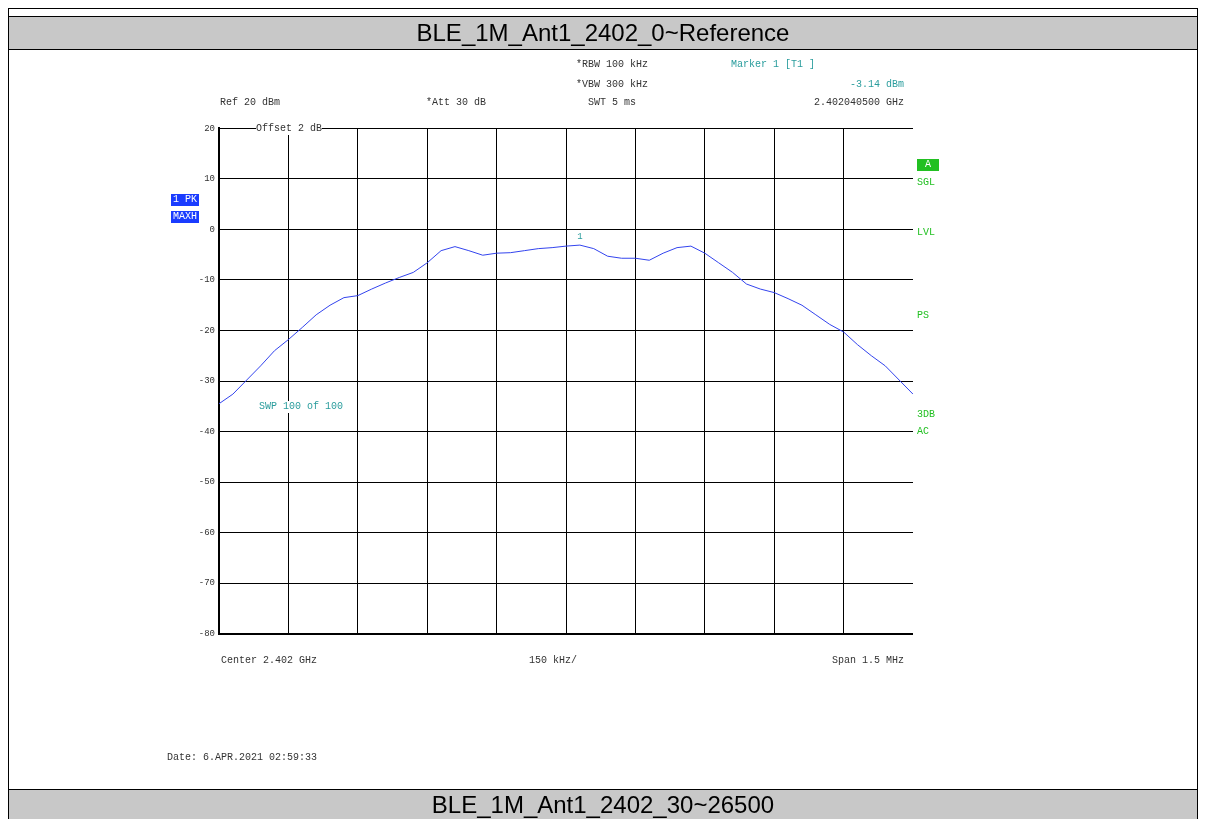 This screenshot has height=819, width=1206. What do you see at coordinates (206, 532) in the screenshot?
I see `y-tick-label: -60` at bounding box center [206, 532].